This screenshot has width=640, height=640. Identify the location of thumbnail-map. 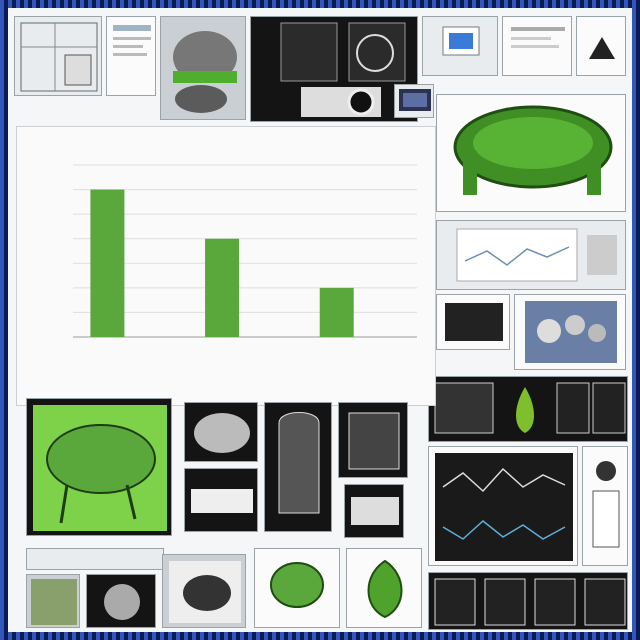
(53, 601).